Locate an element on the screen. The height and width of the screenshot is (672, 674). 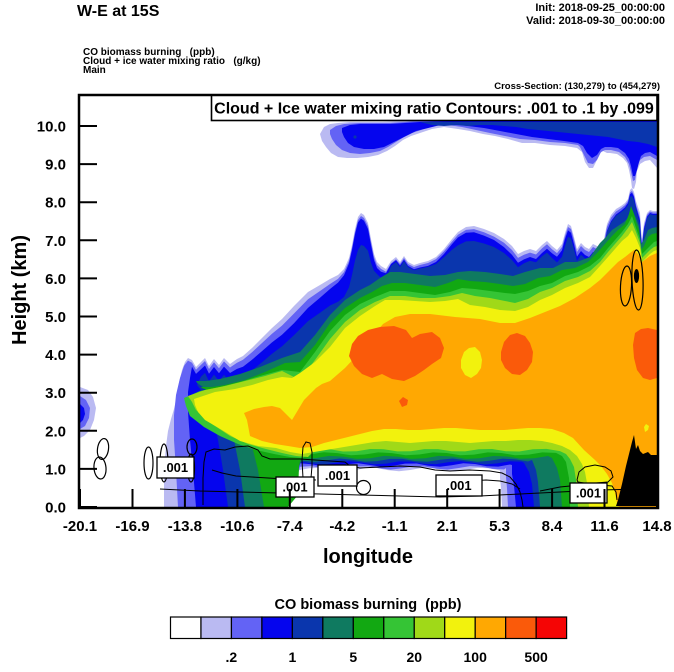
svg-text: 3.0 is located at coordinates (55, 393).